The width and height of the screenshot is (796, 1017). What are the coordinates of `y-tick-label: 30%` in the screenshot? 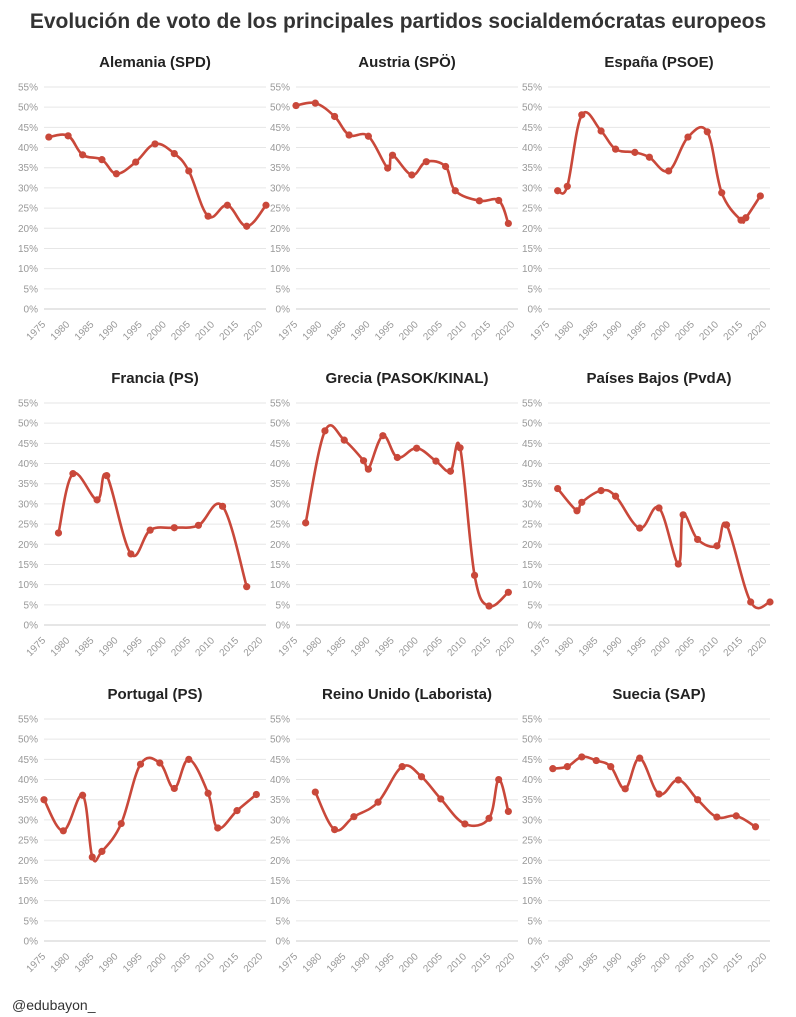 It's located at (28, 188).